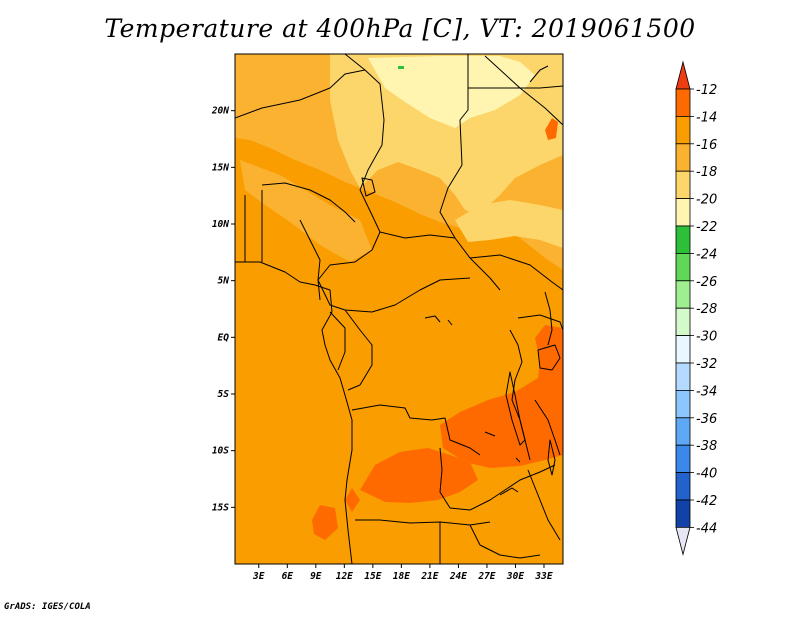 This screenshot has width=800, height=618. I want to click on colorbar-tick-label: -44, so click(706, 528).